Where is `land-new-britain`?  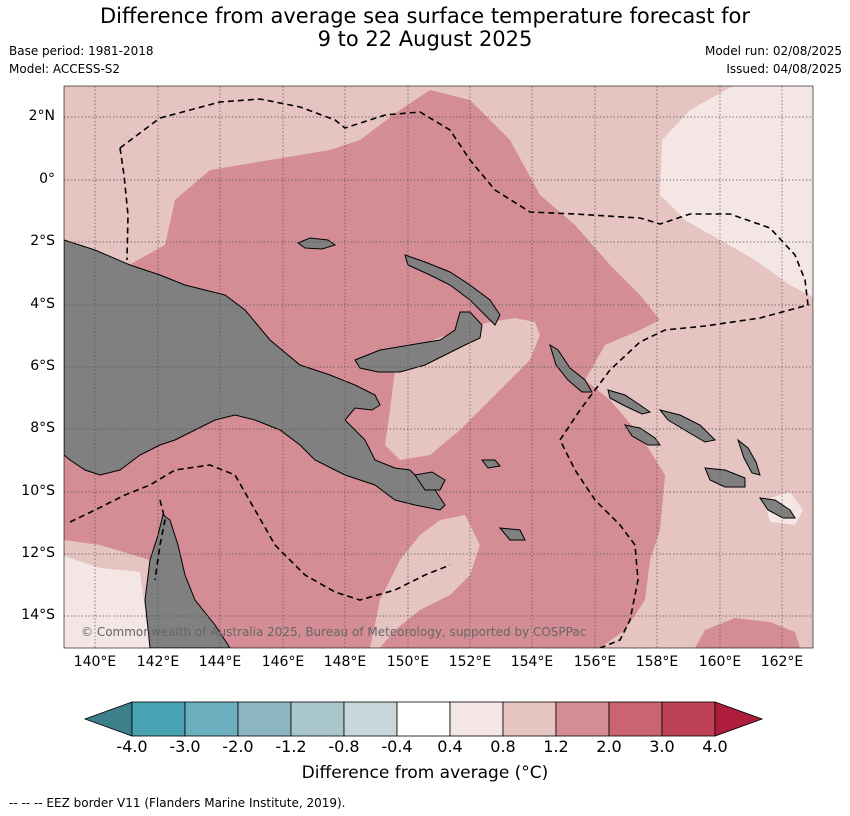
land-new-britain is located at coordinates (418, 342).